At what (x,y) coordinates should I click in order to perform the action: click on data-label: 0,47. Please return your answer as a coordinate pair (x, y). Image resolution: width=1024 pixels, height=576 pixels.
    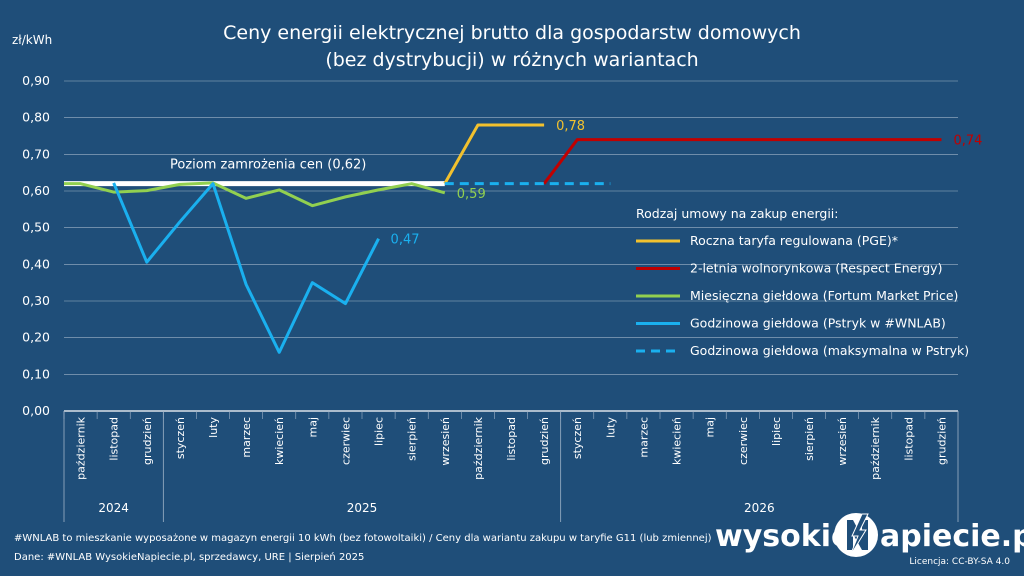
    Looking at the image, I should click on (405, 240).